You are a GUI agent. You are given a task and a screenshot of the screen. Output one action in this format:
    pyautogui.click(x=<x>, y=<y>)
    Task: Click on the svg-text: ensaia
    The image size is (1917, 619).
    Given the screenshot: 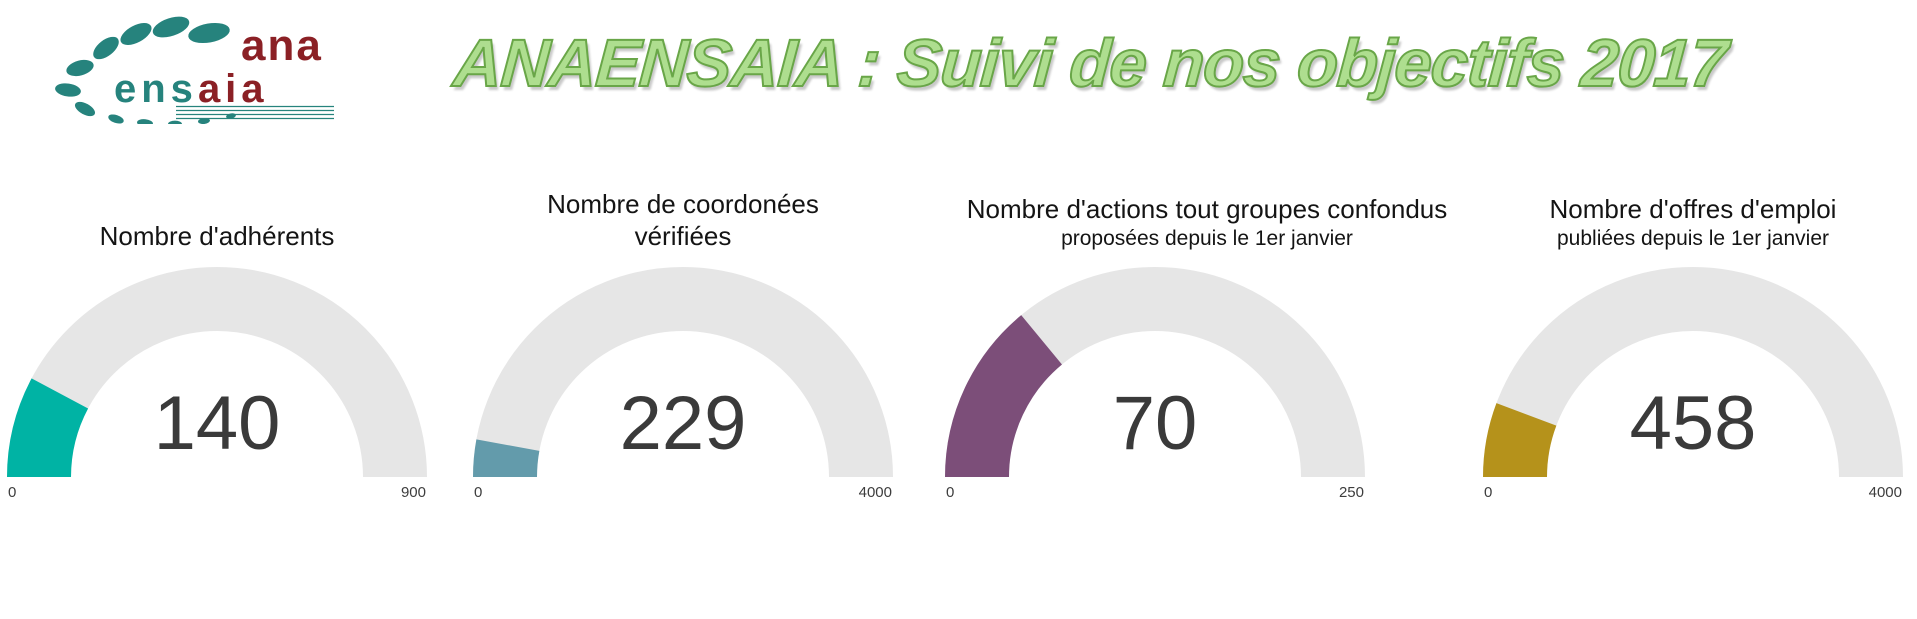 What is the action you would take?
    pyautogui.click(x=191, y=89)
    